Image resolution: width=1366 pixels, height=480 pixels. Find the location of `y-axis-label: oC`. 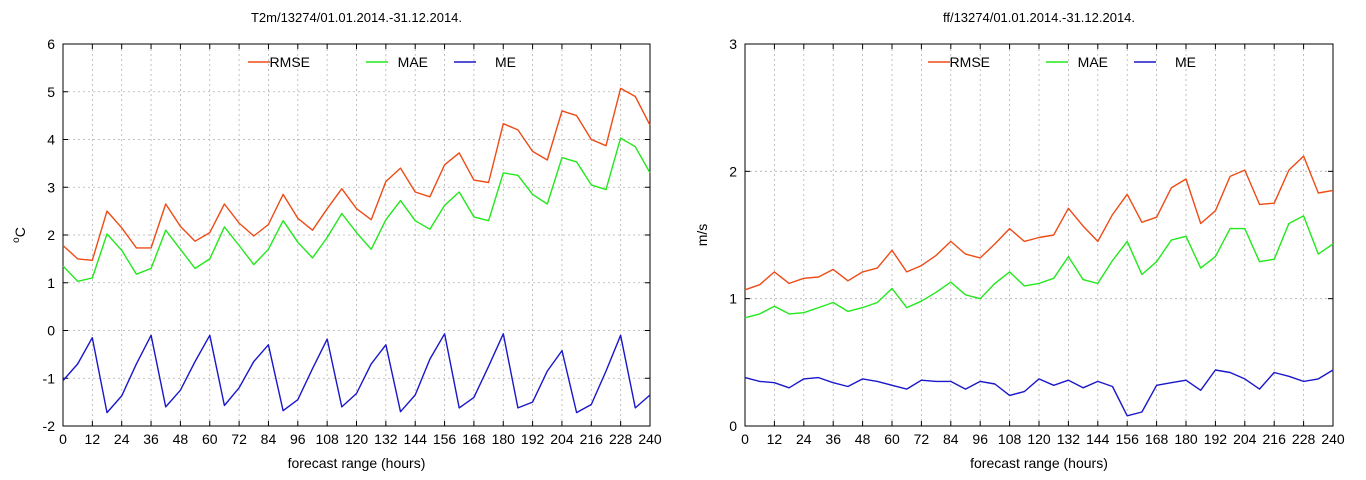

y-axis-label: oC is located at coordinates (19, 235).